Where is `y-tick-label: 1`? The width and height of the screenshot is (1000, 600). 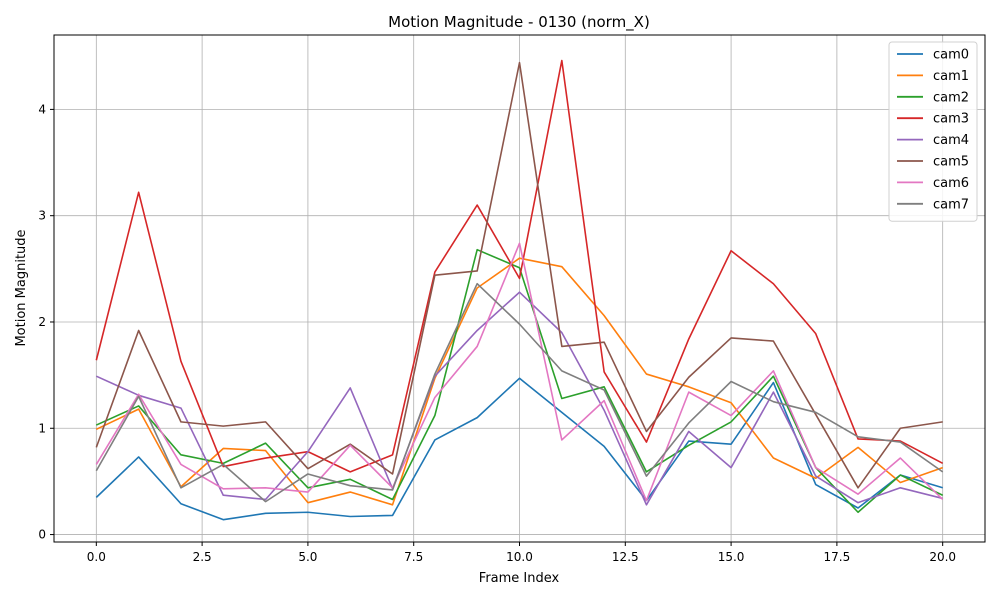
y-tick-label: 1 is located at coordinates (42, 428).